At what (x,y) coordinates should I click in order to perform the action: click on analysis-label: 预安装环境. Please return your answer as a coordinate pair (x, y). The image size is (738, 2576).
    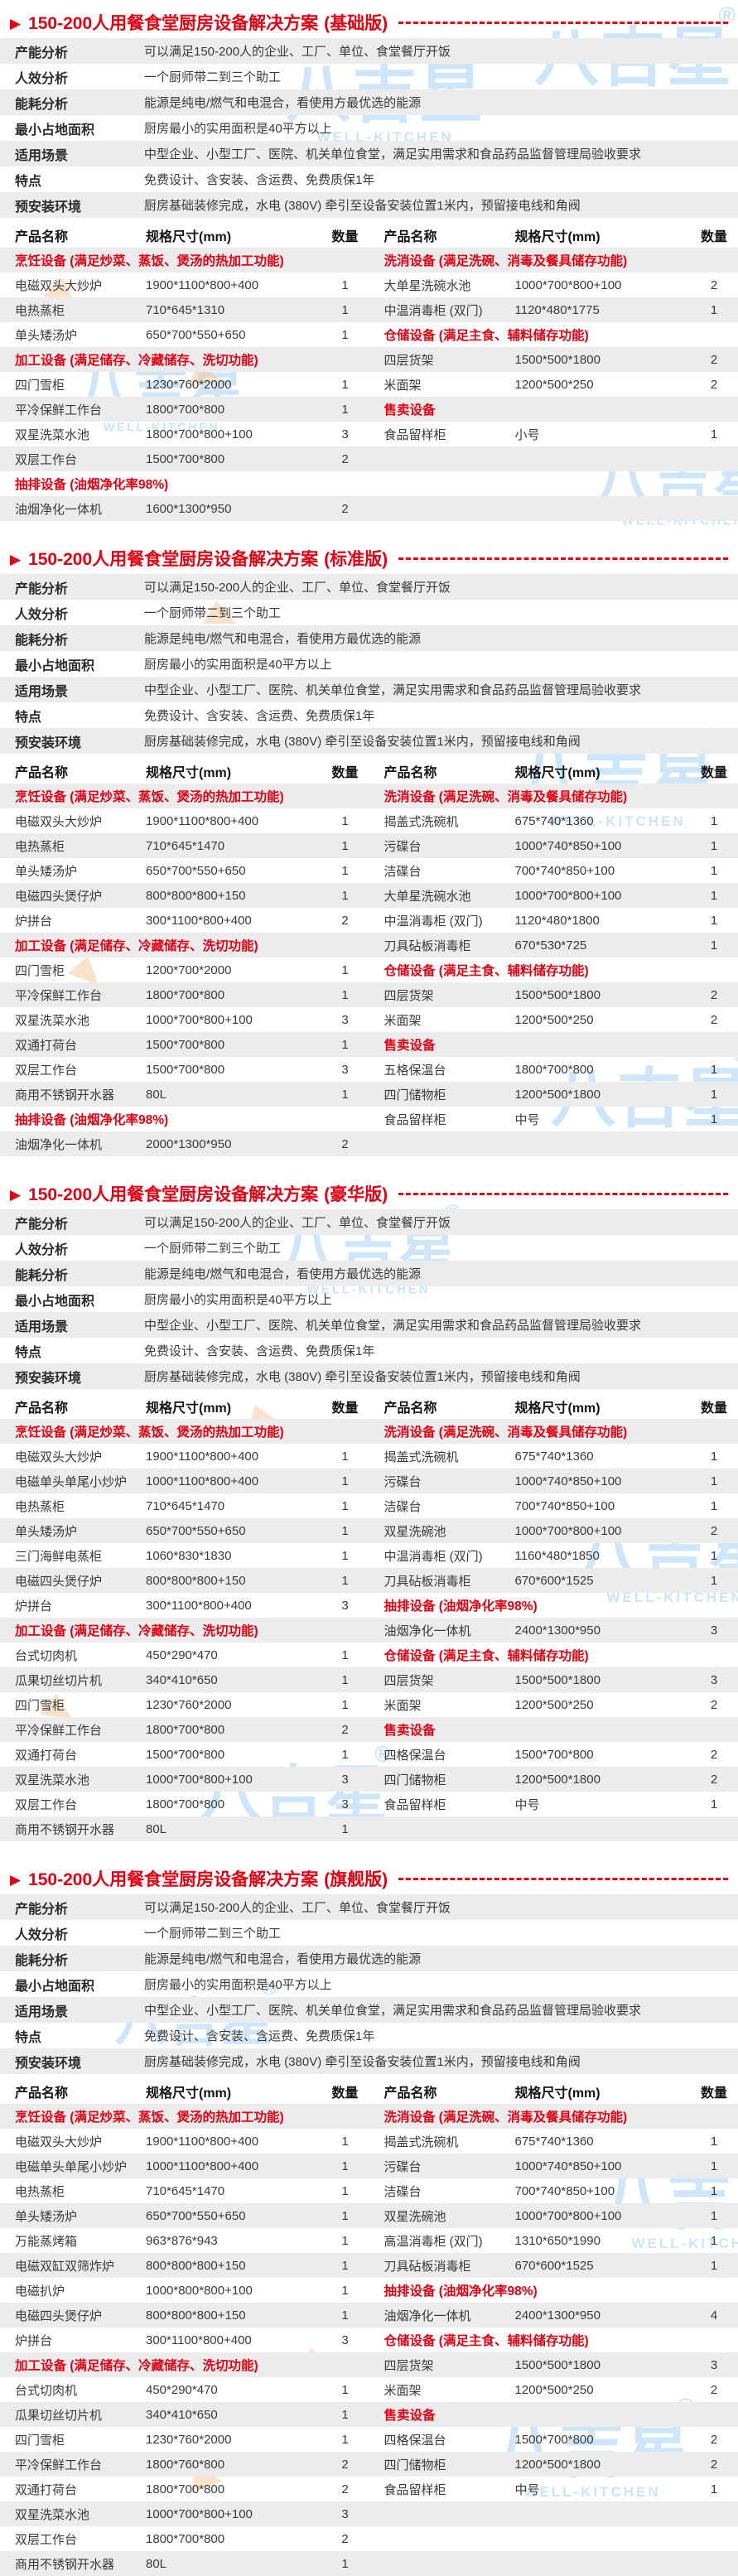
    Looking at the image, I should click on (48, 2064).